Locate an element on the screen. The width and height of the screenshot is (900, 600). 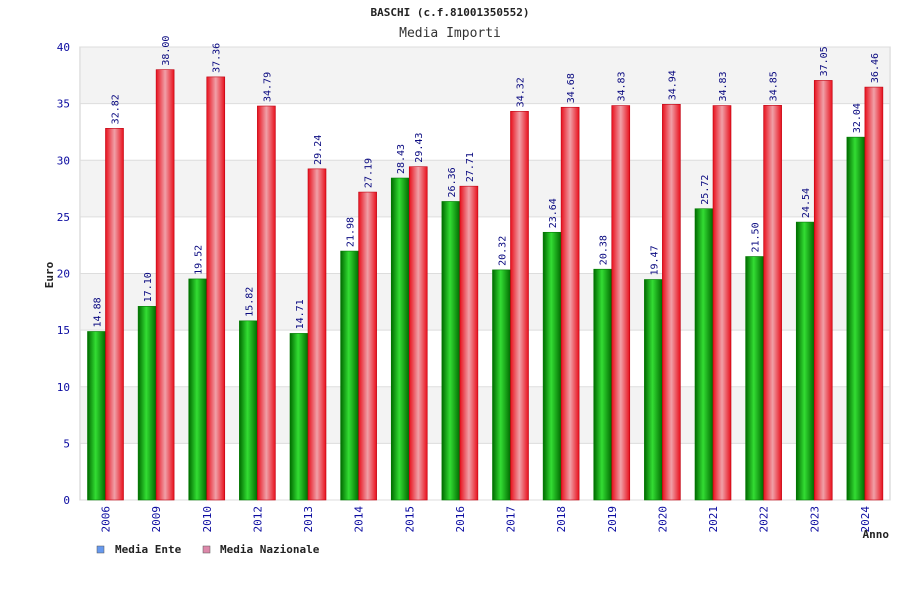
y-tick-label: 40 is located at coordinates (63, 47).